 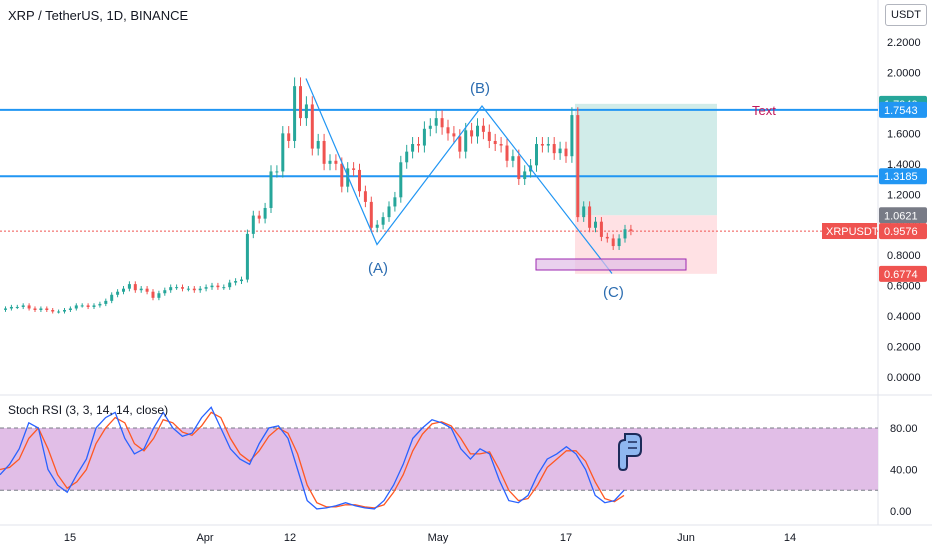 I want to click on time-tick-label: May, so click(x=438, y=538).